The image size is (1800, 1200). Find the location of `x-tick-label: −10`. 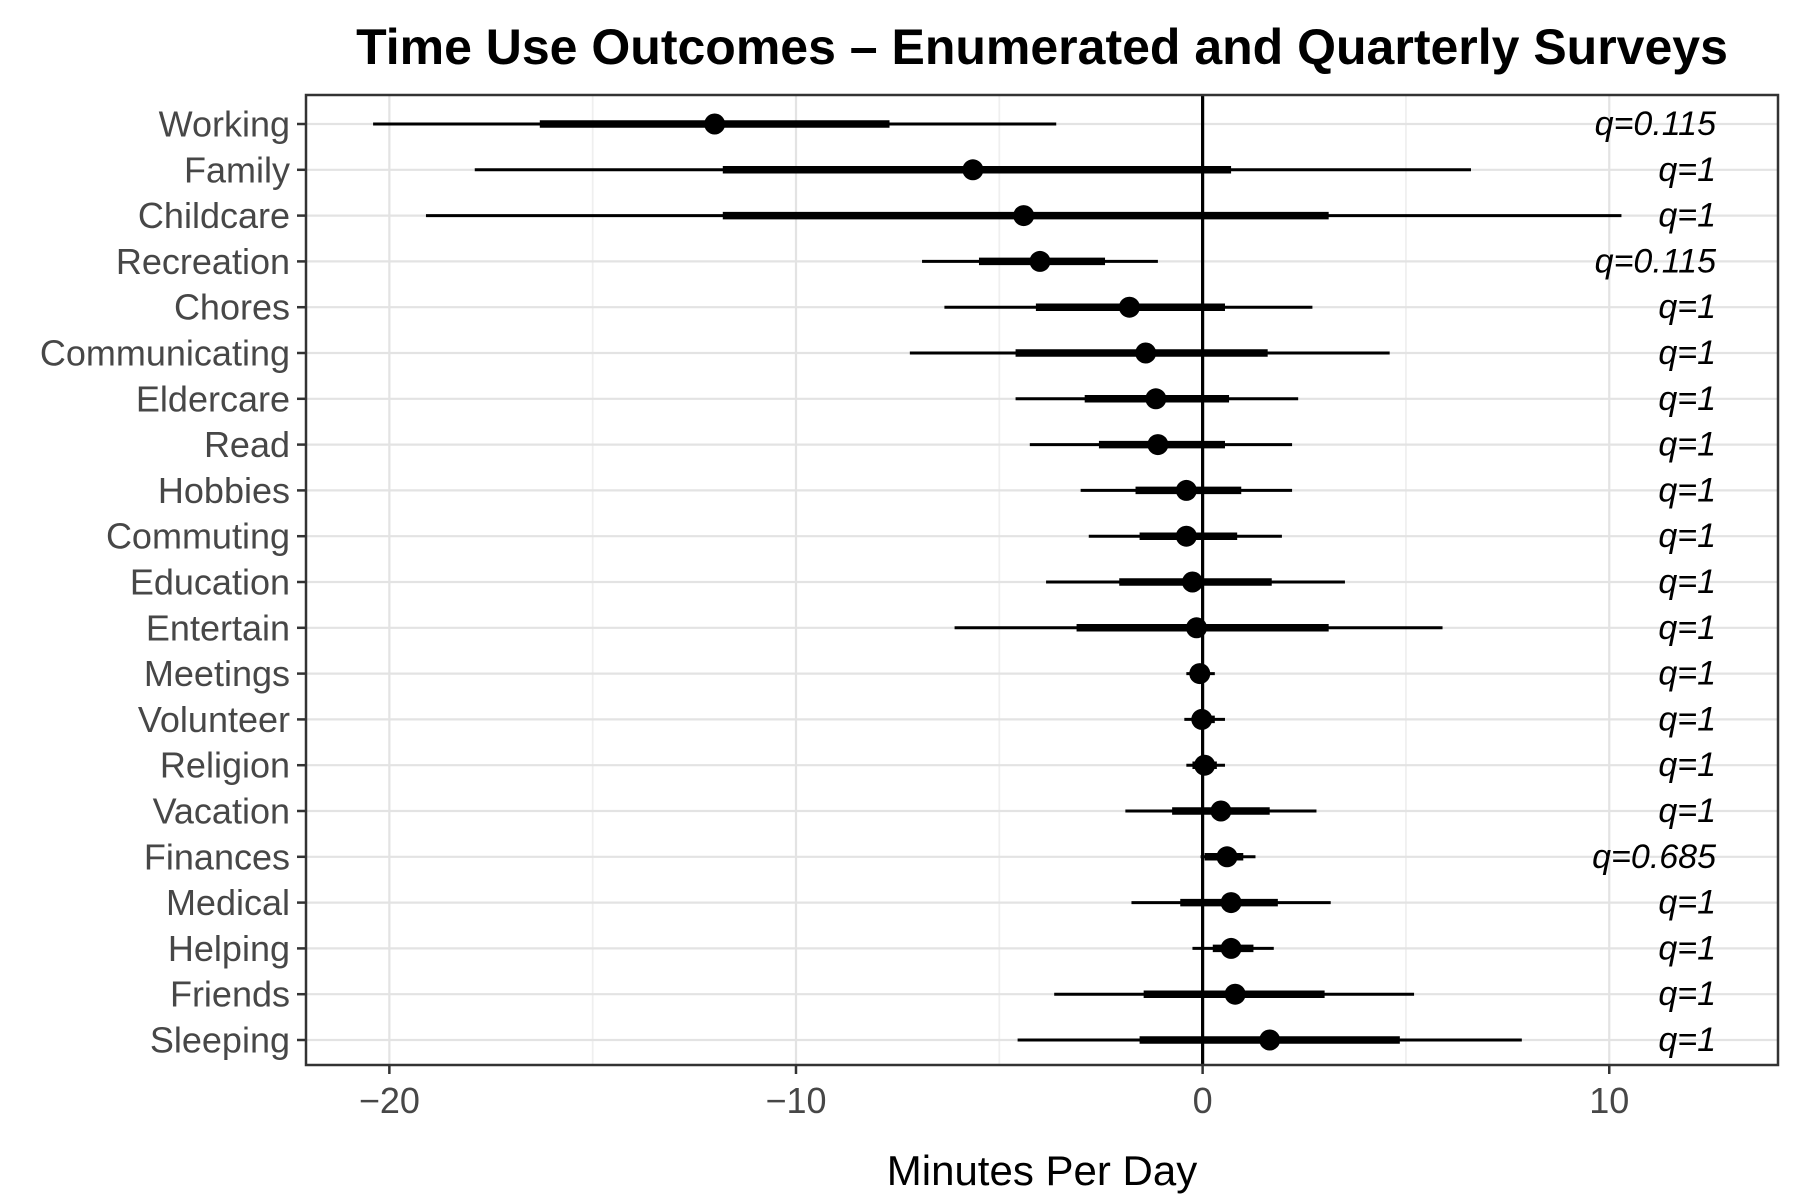

x-tick-label: −10 is located at coordinates (795, 1100).